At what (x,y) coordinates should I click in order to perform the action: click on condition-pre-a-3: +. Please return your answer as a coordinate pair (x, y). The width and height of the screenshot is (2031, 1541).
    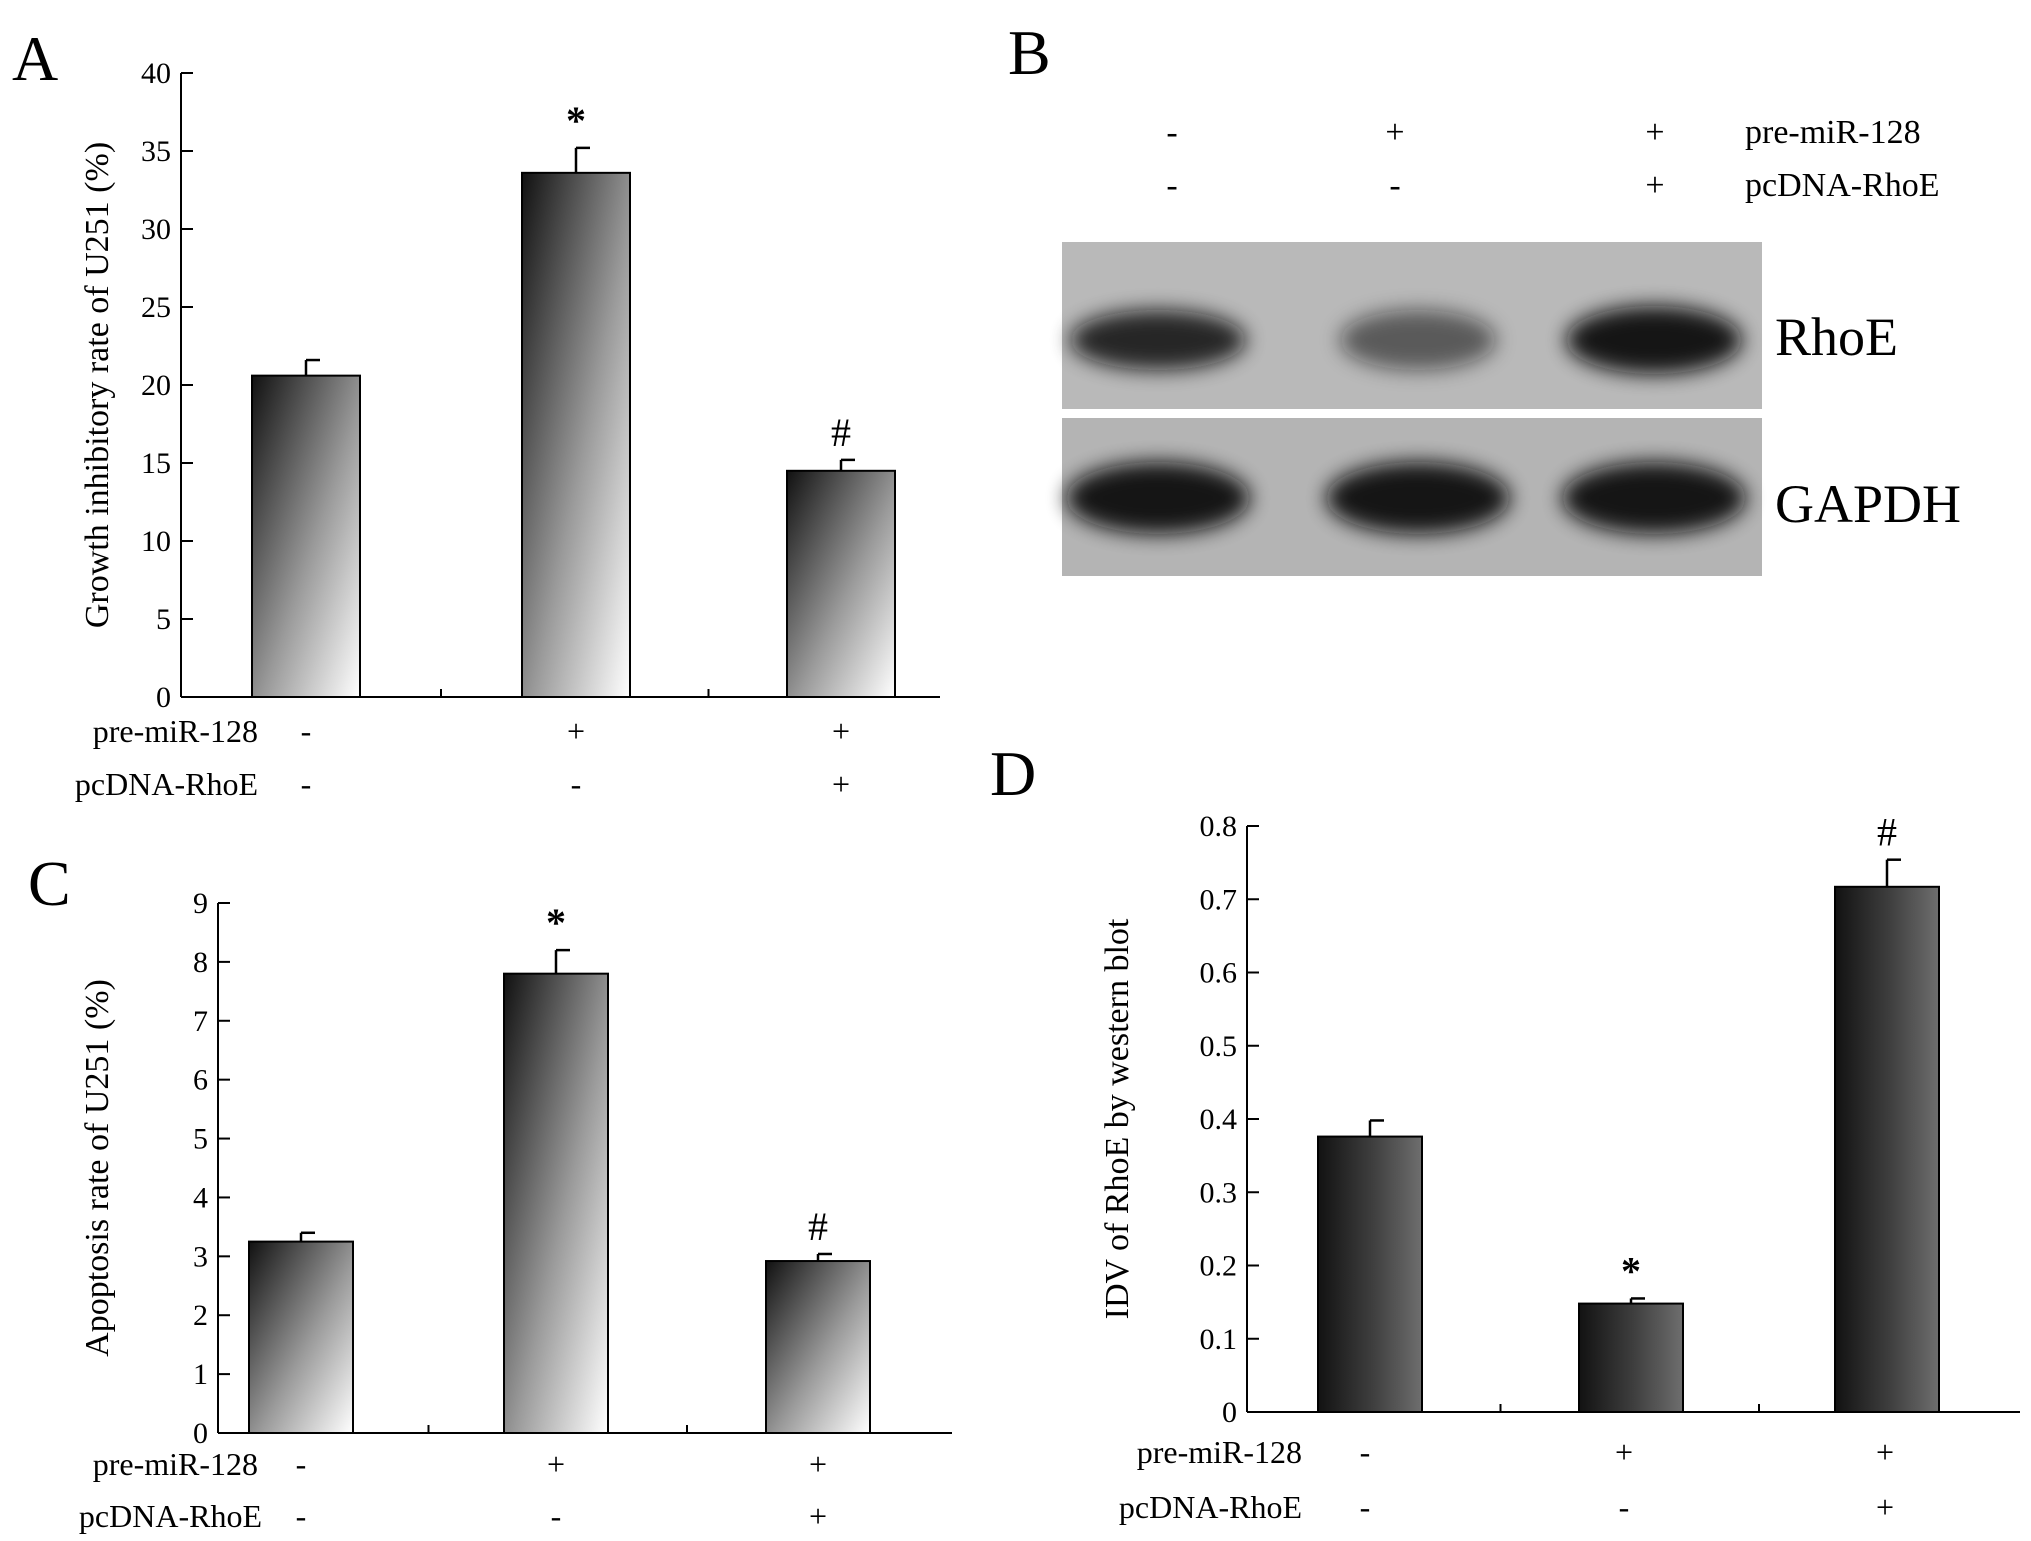
    Looking at the image, I should click on (841, 731).